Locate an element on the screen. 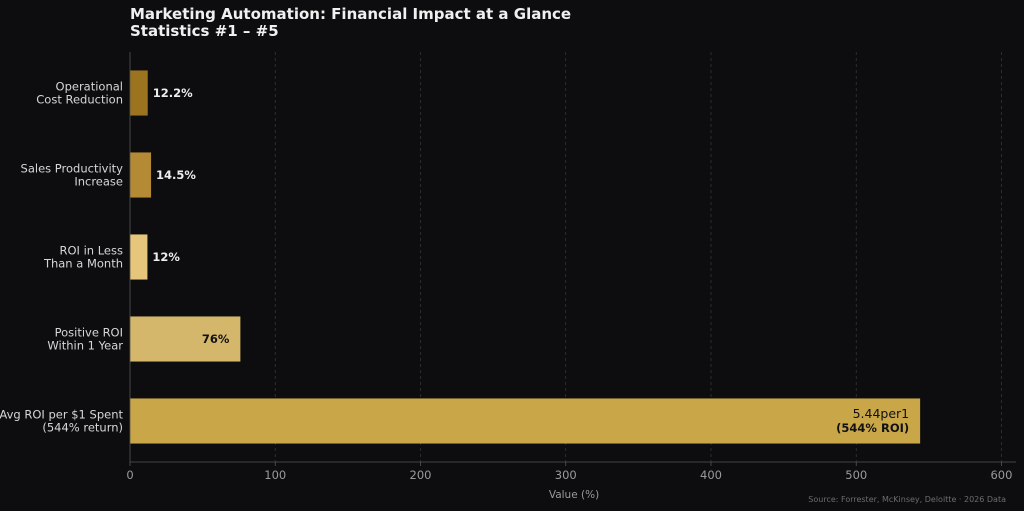  y-tick-label: Avg ROI per $1 Spent is located at coordinates (61, 415).